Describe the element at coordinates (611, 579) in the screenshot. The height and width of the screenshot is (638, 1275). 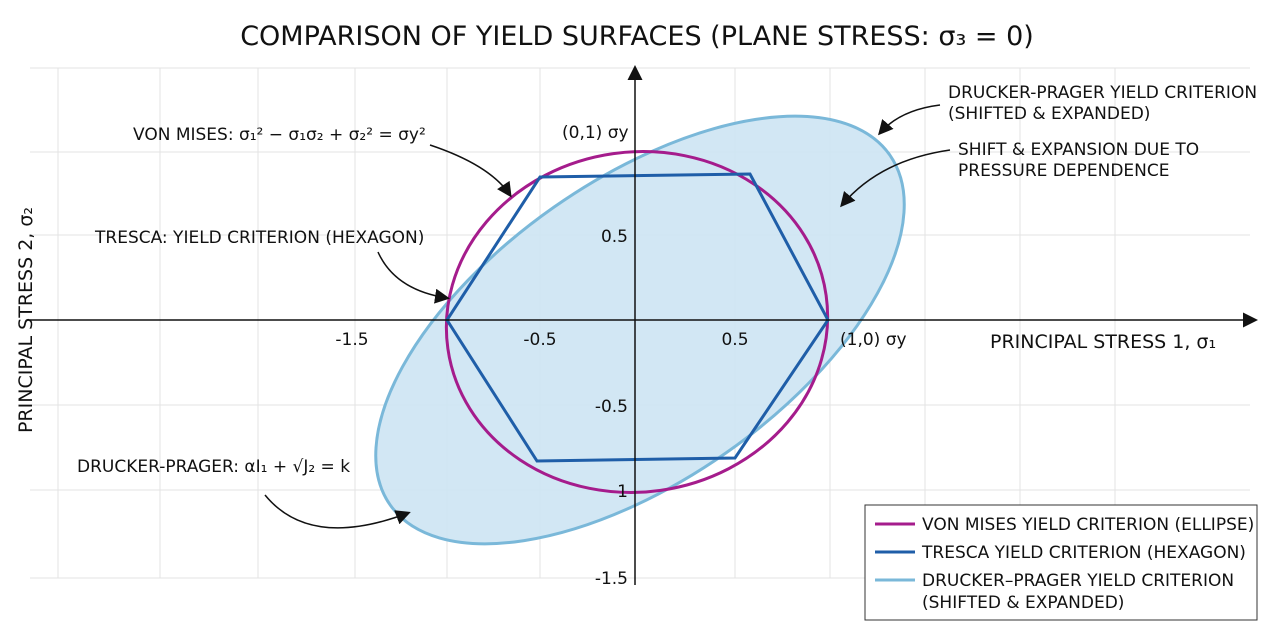
I see `y-tick-label: -1.5` at that location.